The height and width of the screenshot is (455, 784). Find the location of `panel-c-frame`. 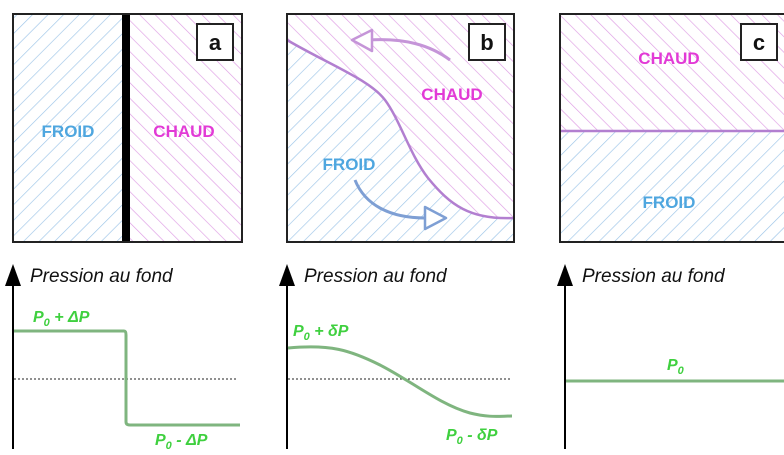

panel-c-frame is located at coordinates (671, 128).